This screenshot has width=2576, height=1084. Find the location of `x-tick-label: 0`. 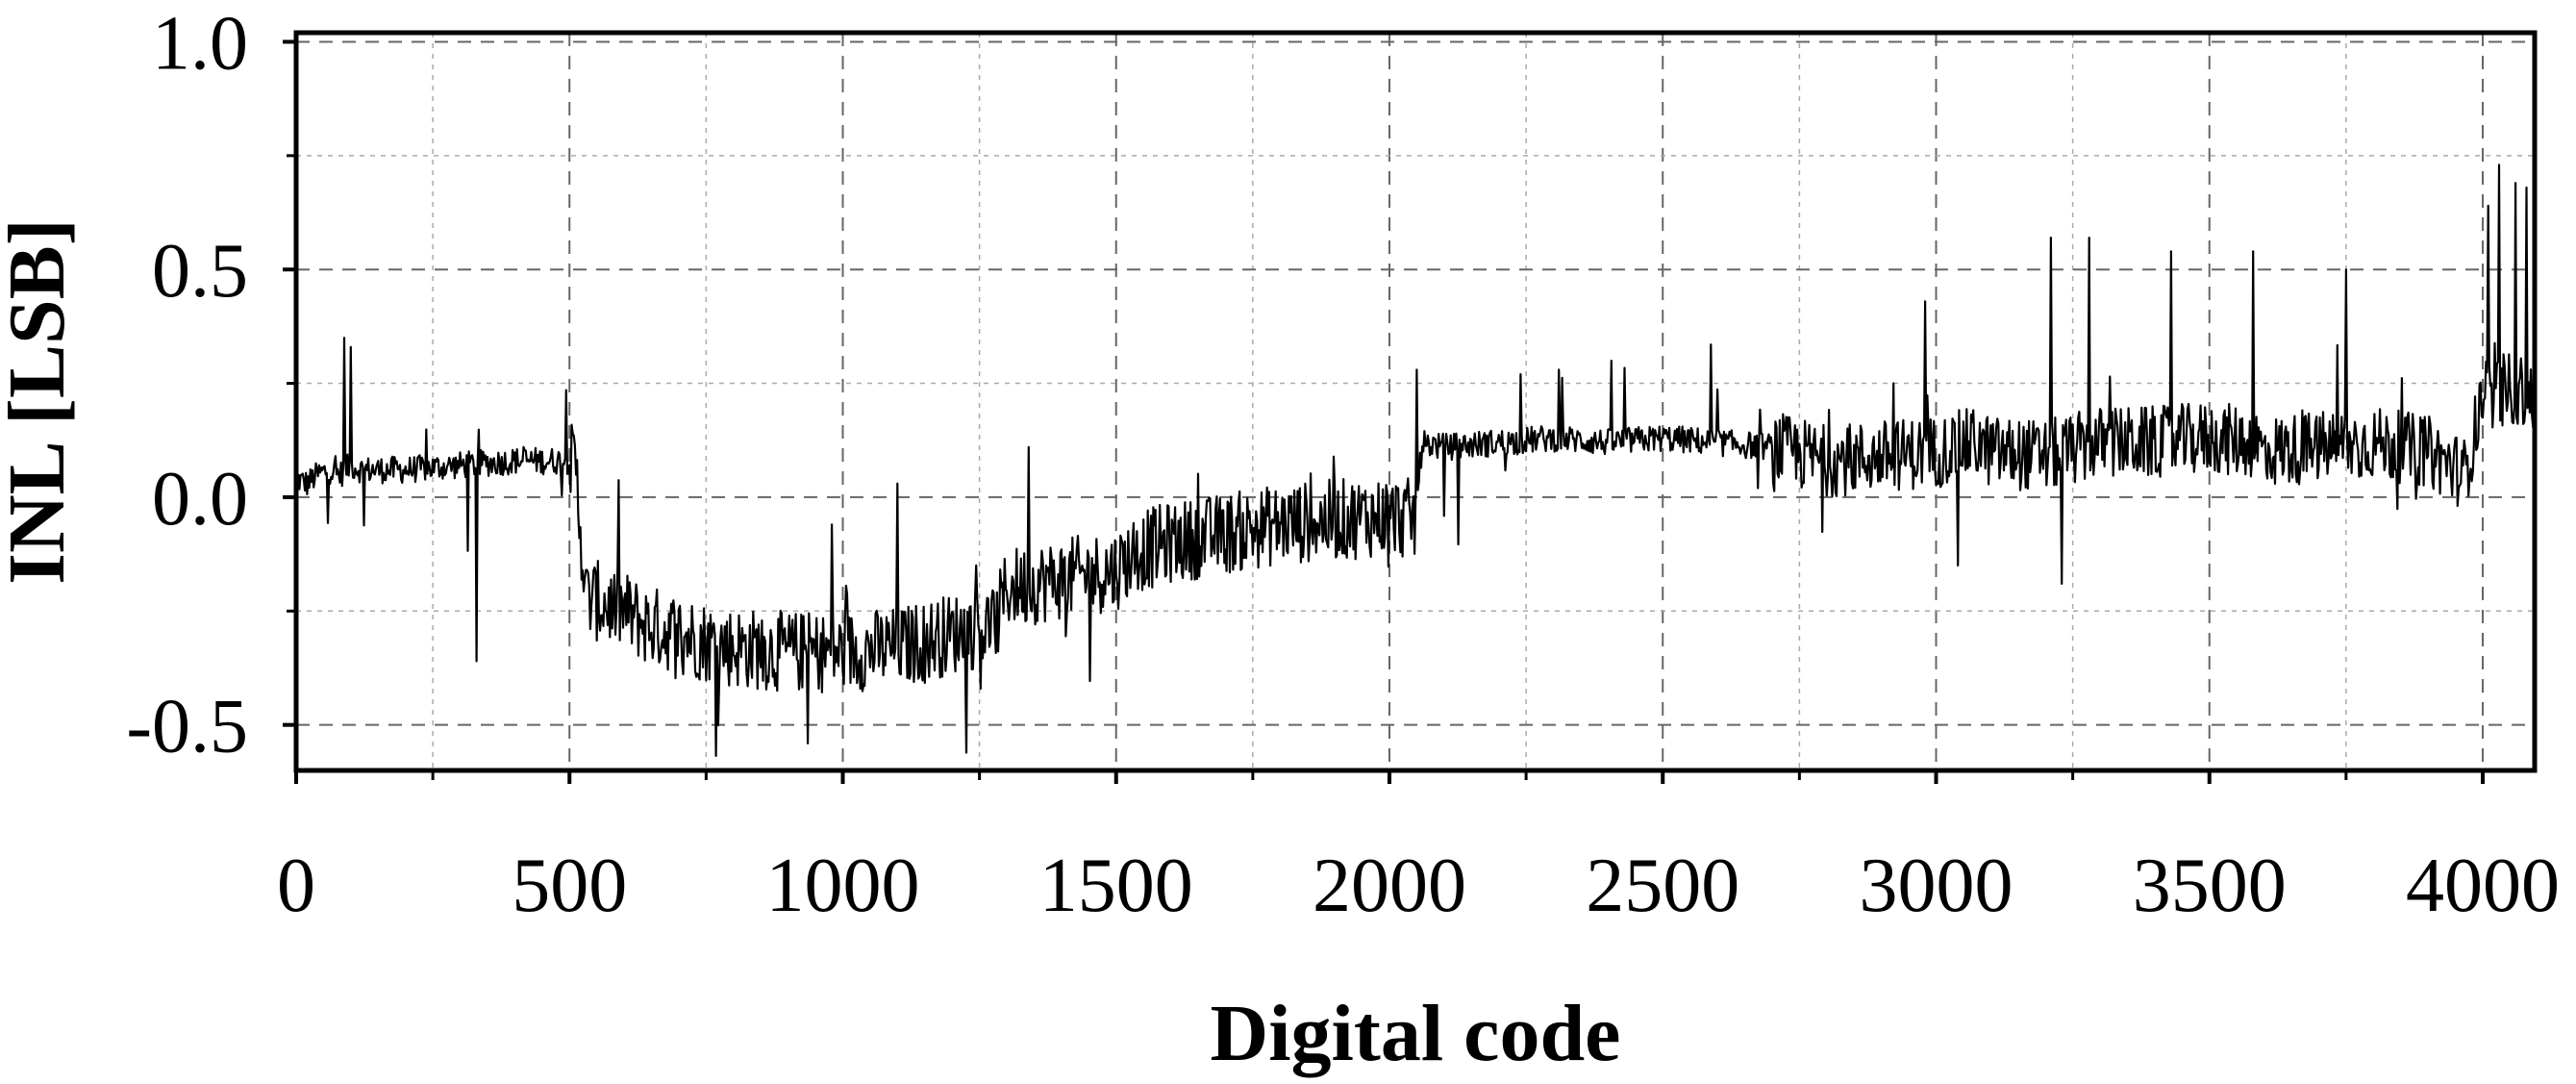

x-tick-label: 0 is located at coordinates (296, 886).